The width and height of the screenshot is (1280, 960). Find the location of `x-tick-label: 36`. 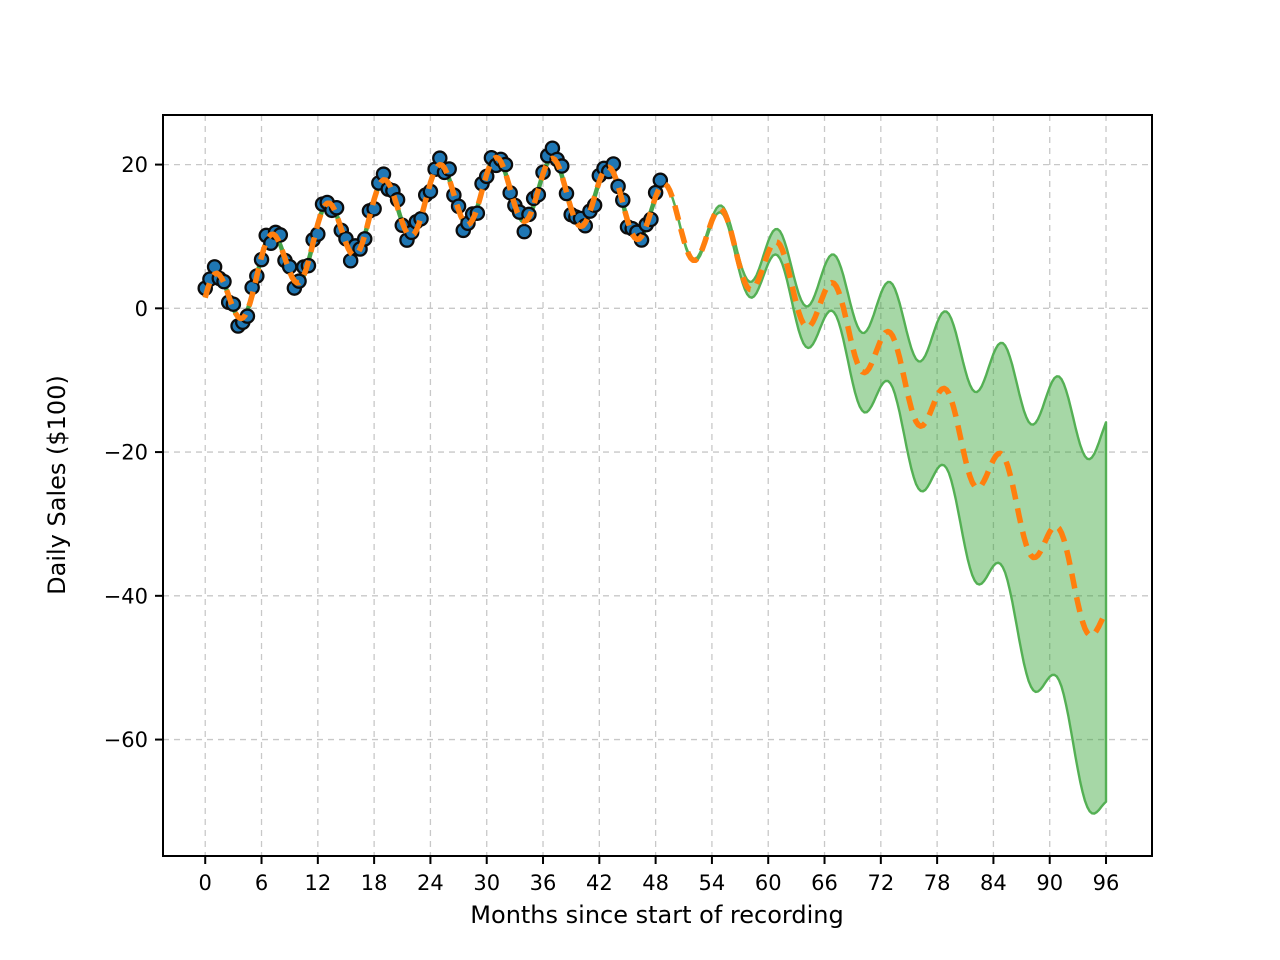

x-tick-label: 36 is located at coordinates (543, 883).